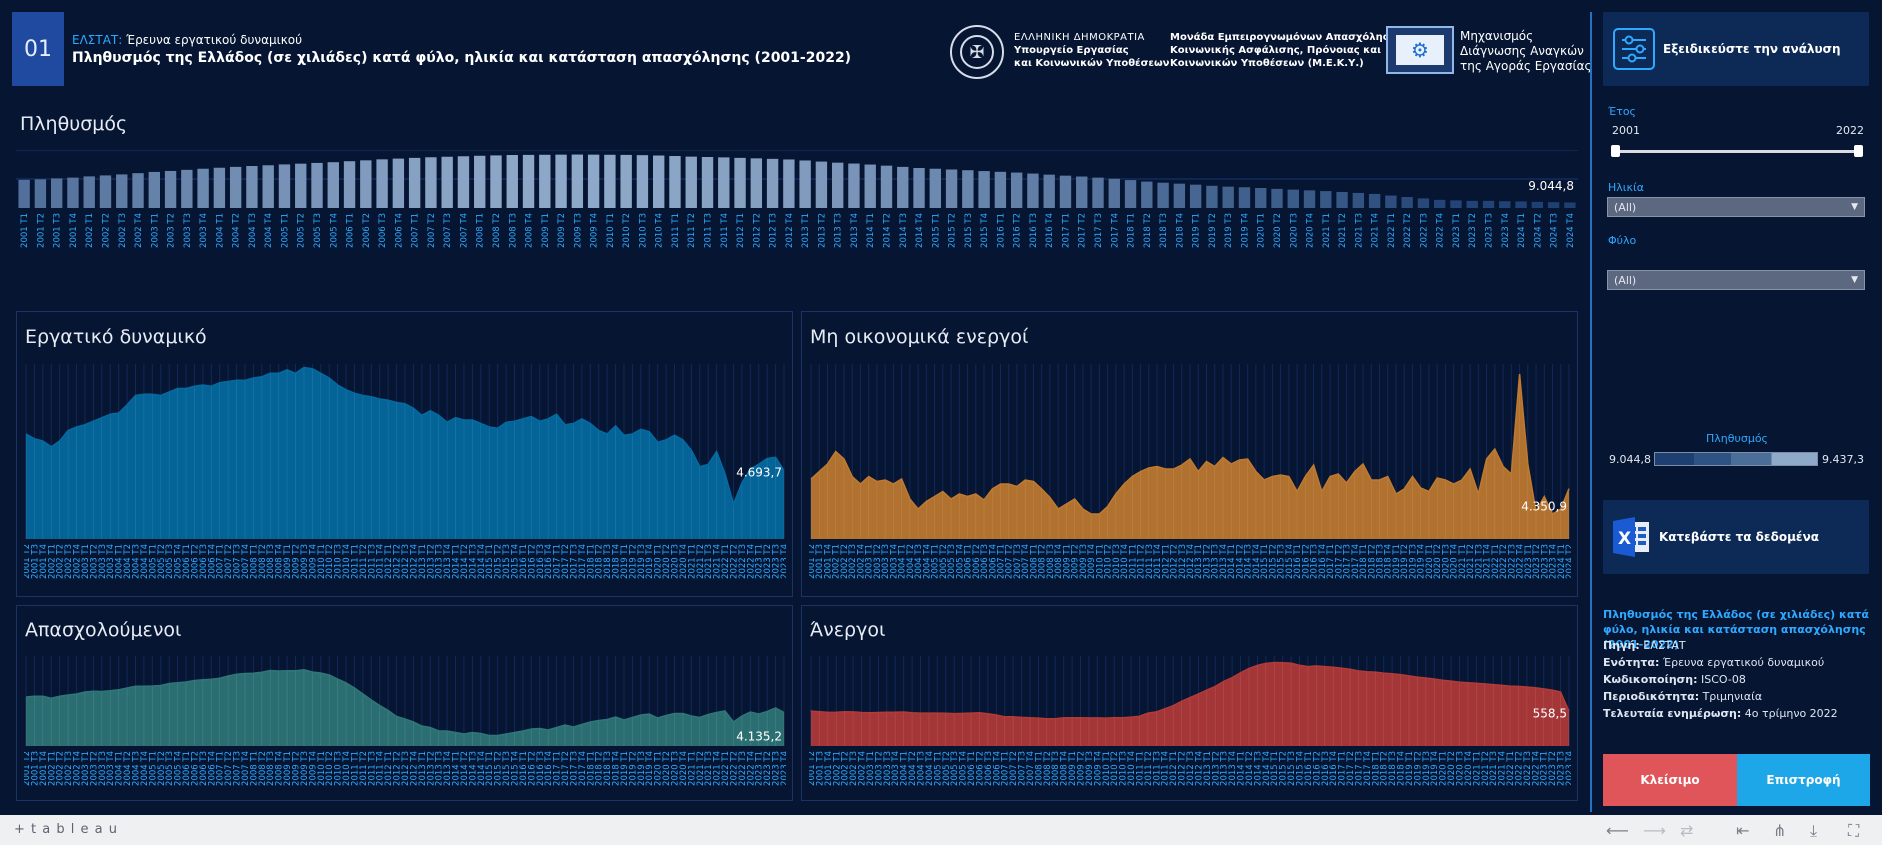 Image resolution: width=1882 pixels, height=845 pixels. What do you see at coordinates (760, 768) in the screenshot?
I see `x-tick-label: 2023 T1` at bounding box center [760, 768].